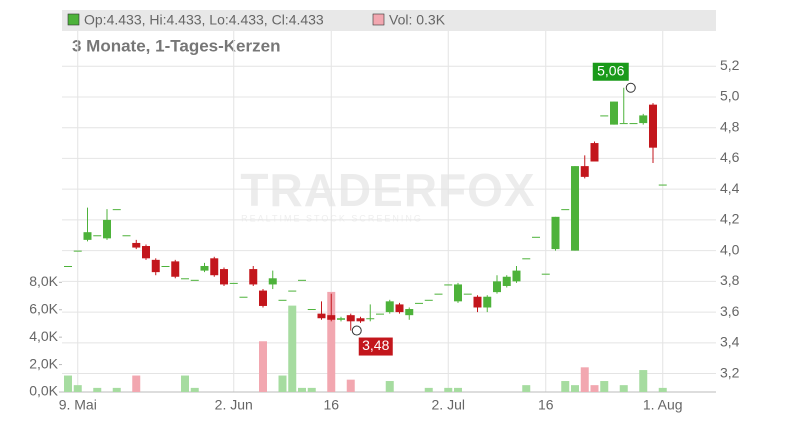 The height and width of the screenshot is (425, 800). What do you see at coordinates (730, 188) in the screenshot?
I see `y-tick-label: 4,4` at bounding box center [730, 188].